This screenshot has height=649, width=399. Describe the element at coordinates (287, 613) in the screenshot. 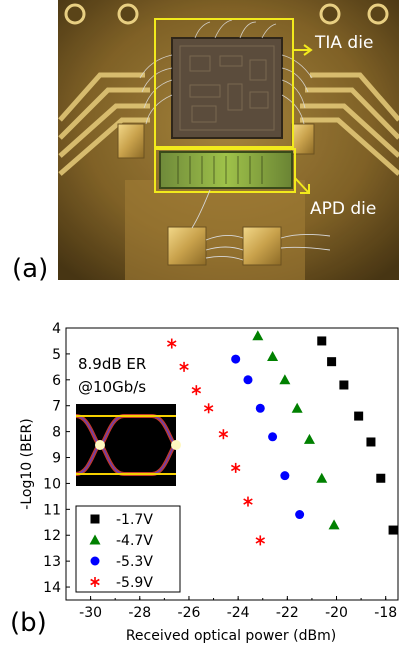

I see `x-tick-label: -22` at that location.